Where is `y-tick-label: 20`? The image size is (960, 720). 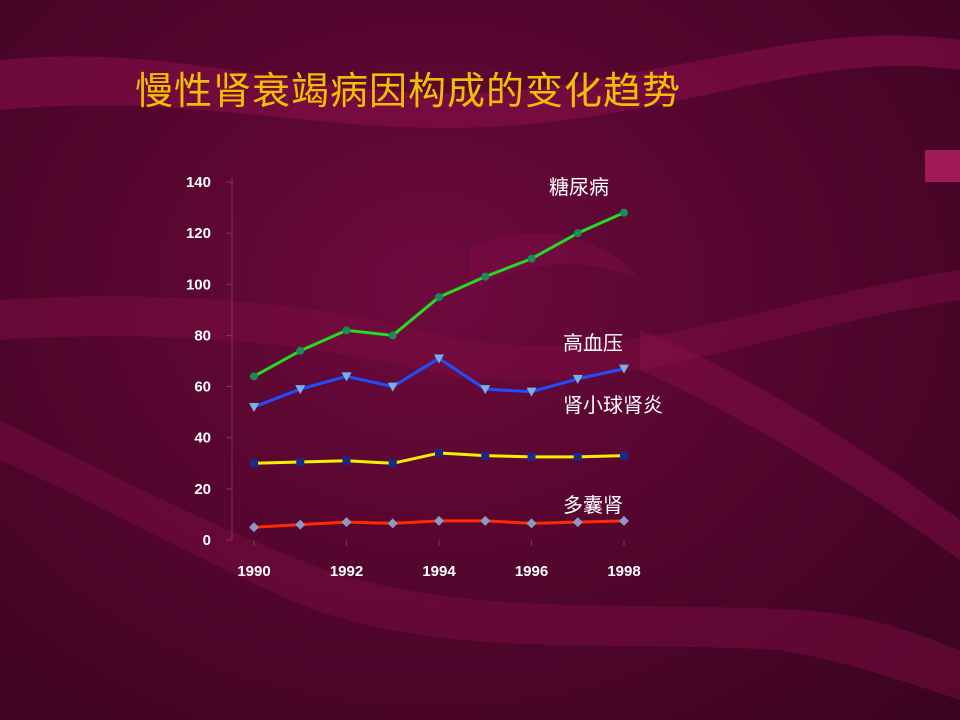 y-tick-label: 20 is located at coordinates (202, 489).